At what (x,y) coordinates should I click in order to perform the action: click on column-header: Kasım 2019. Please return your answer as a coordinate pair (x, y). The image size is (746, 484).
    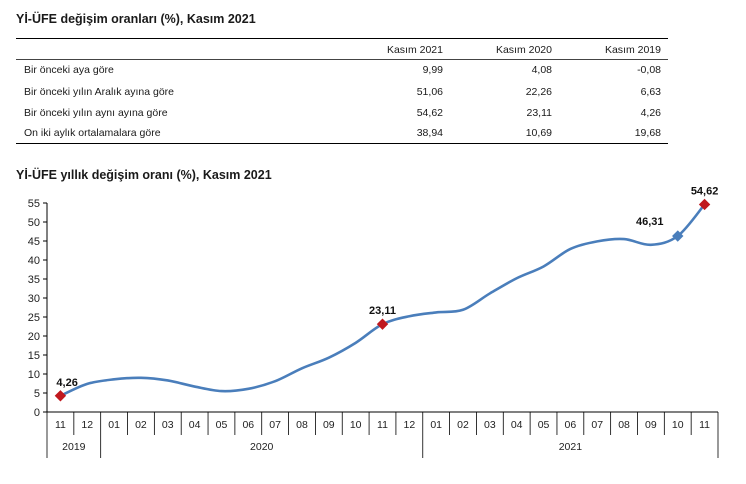
    Looking at the image, I should click on (632, 50).